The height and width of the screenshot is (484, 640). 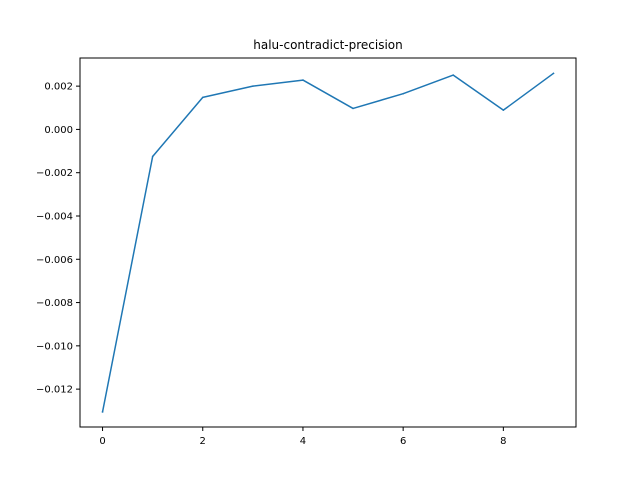 What do you see at coordinates (54, 216) in the screenshot?
I see `y-tick-label: −0.004` at bounding box center [54, 216].